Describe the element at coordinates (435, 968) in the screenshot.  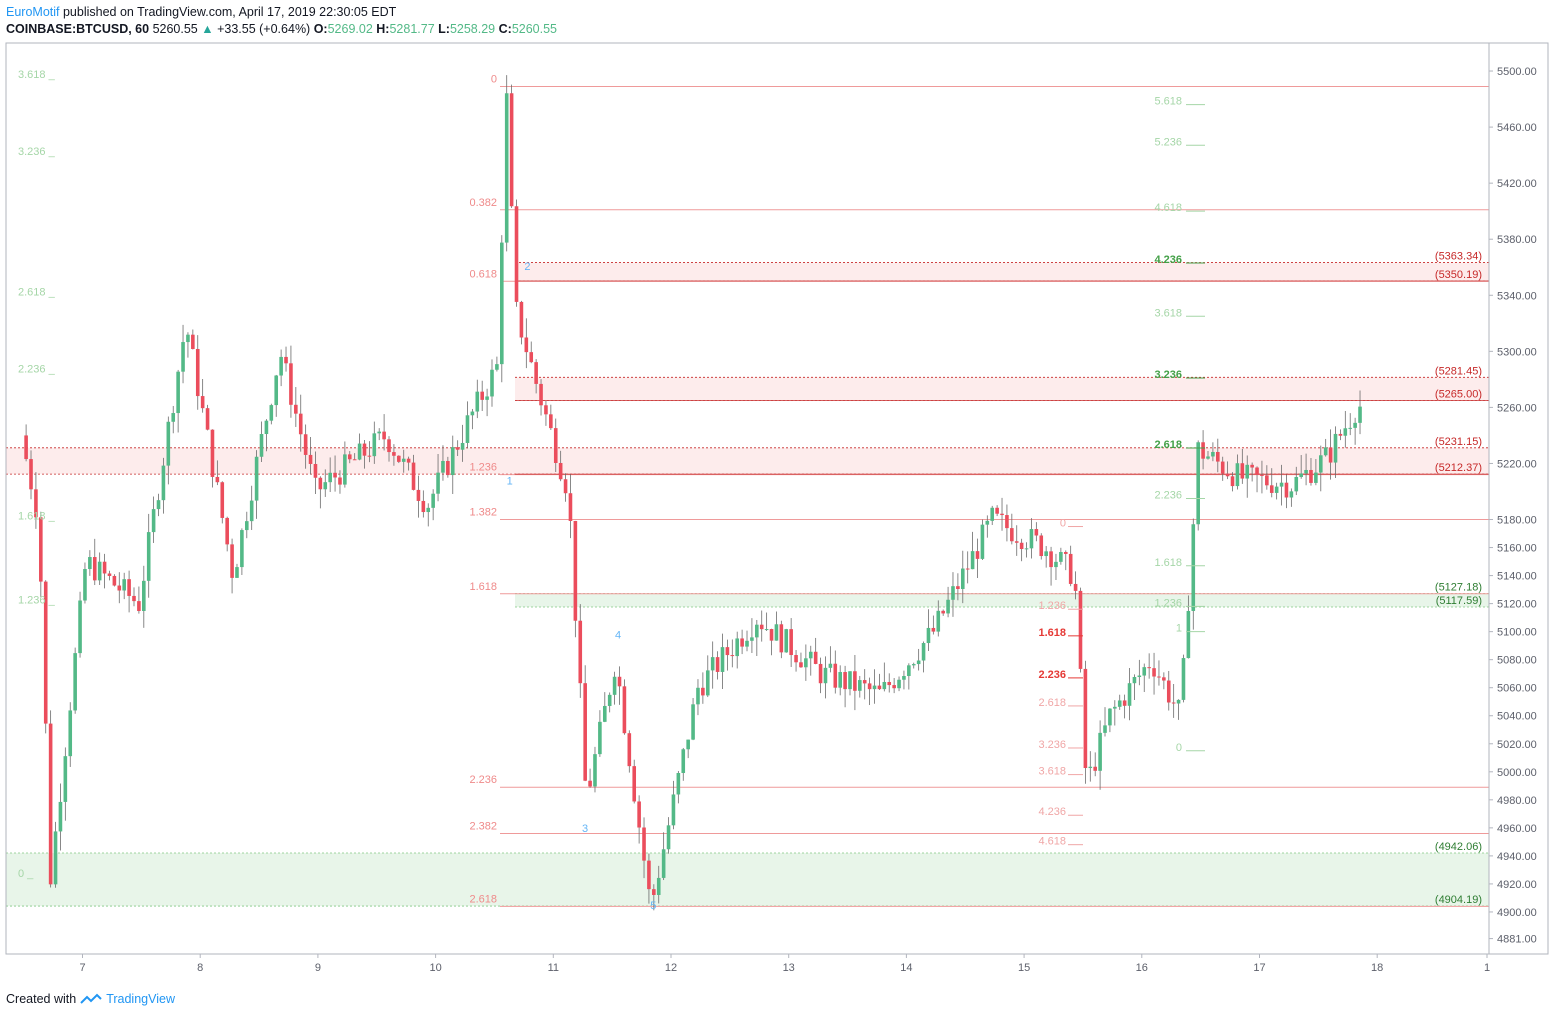
I see `x-tick-label-3: 10` at that location.